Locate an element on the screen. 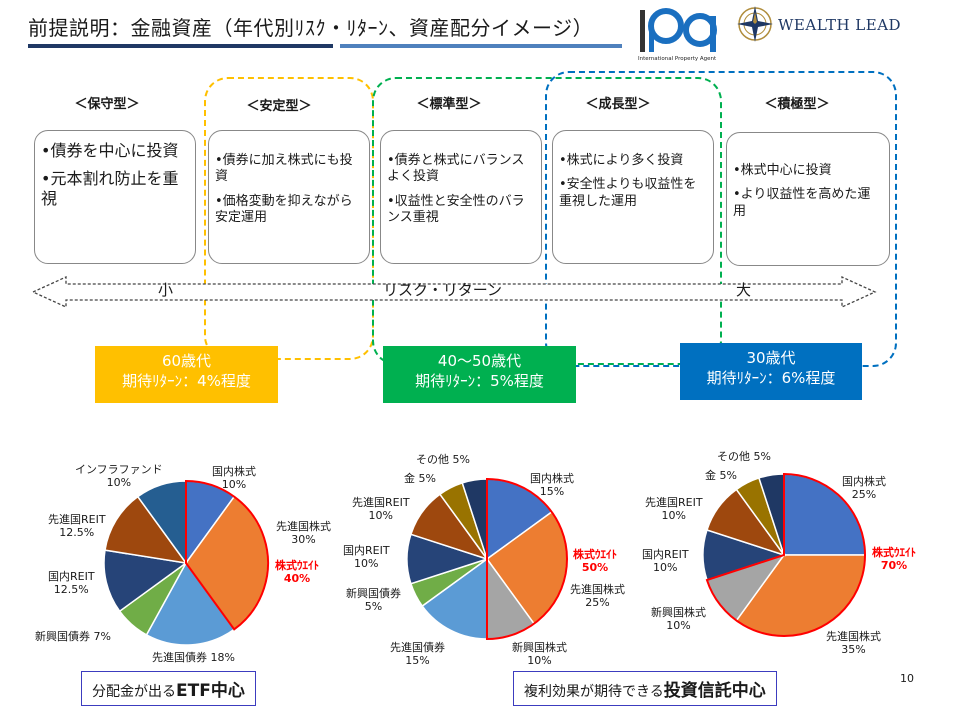 Image resolution: width=960 pixels, height=720 pixels. pie0-stock-outline is located at coordinates (227, 555).